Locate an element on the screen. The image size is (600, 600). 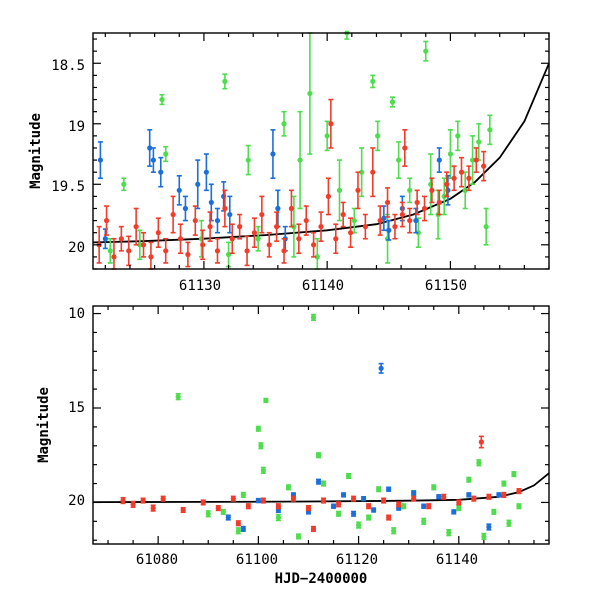
bottom-y-tick-labels: 10 15 20 is located at coordinates (76, 407).